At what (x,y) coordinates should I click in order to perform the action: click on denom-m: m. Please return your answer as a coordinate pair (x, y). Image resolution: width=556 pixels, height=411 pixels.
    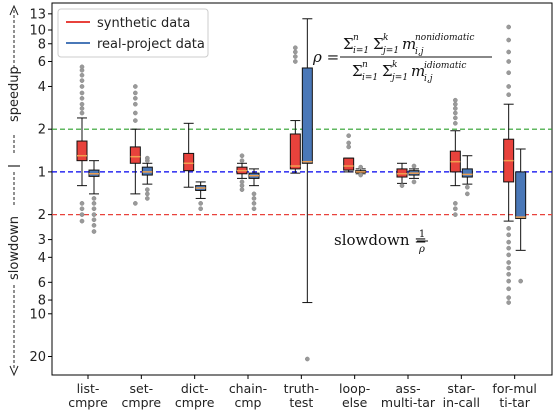
    Looking at the image, I should click on (418, 71).